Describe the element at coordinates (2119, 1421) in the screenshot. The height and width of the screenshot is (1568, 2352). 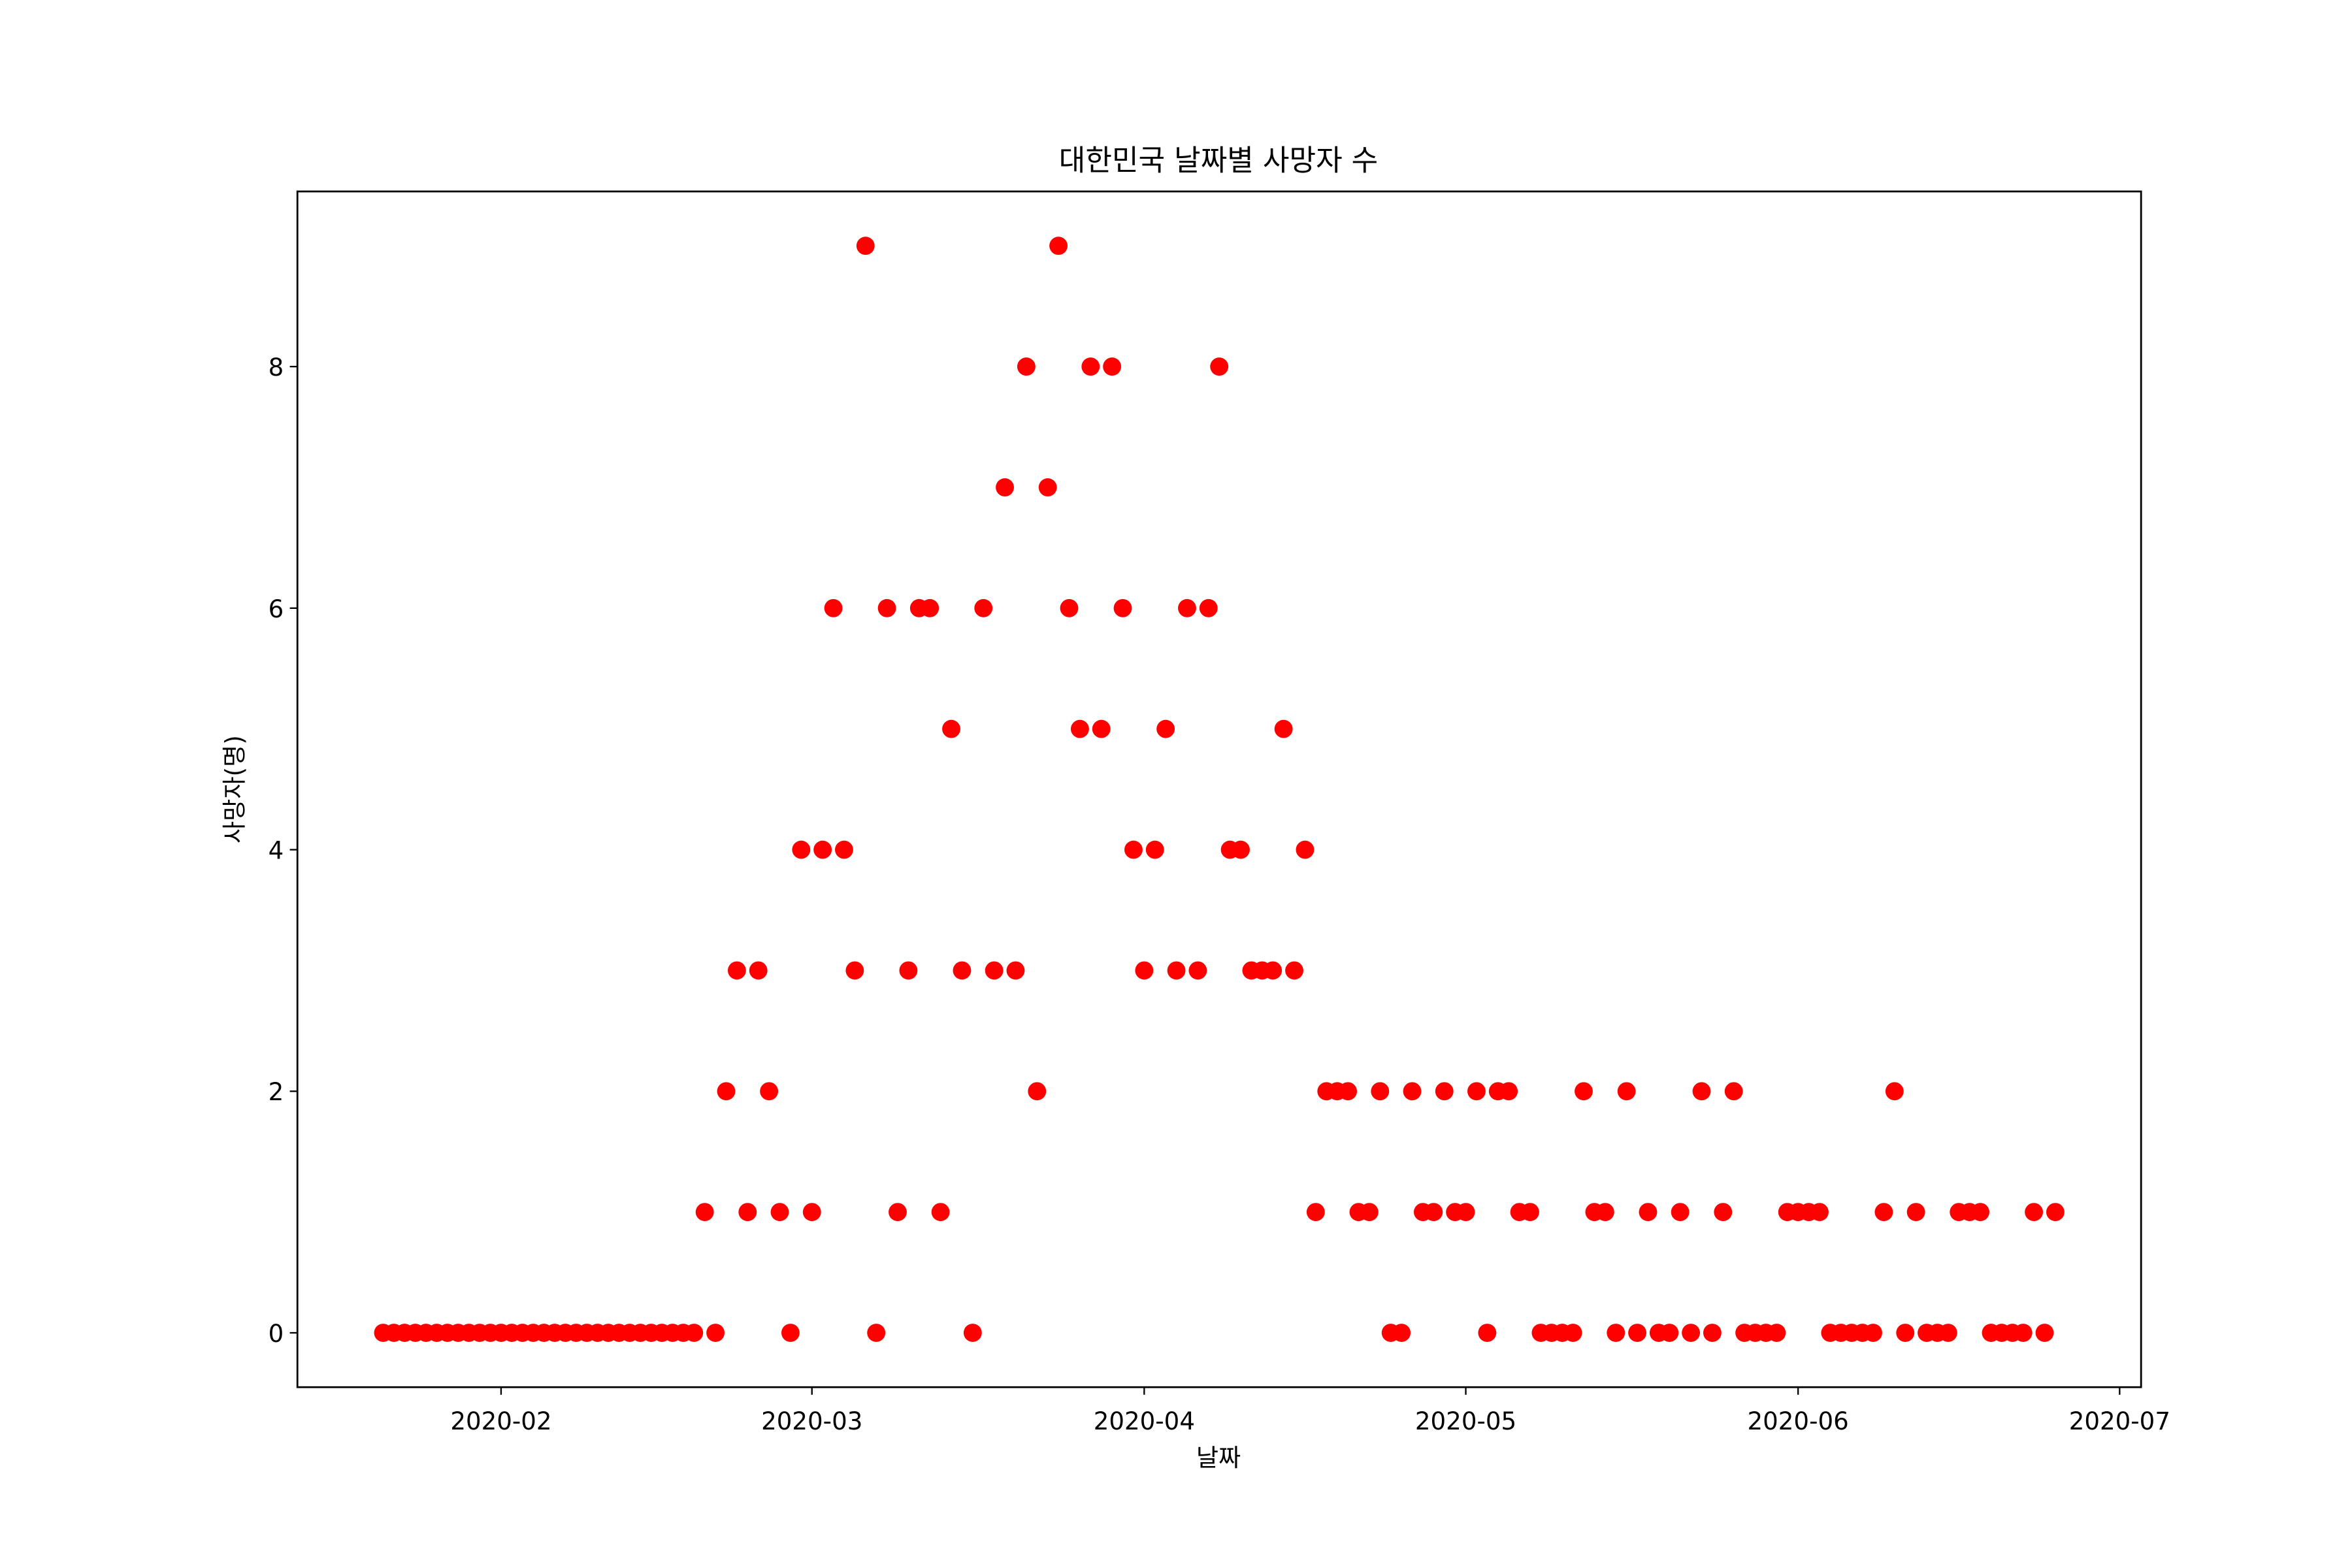
I see `x-tick-label: 2020-07` at that location.